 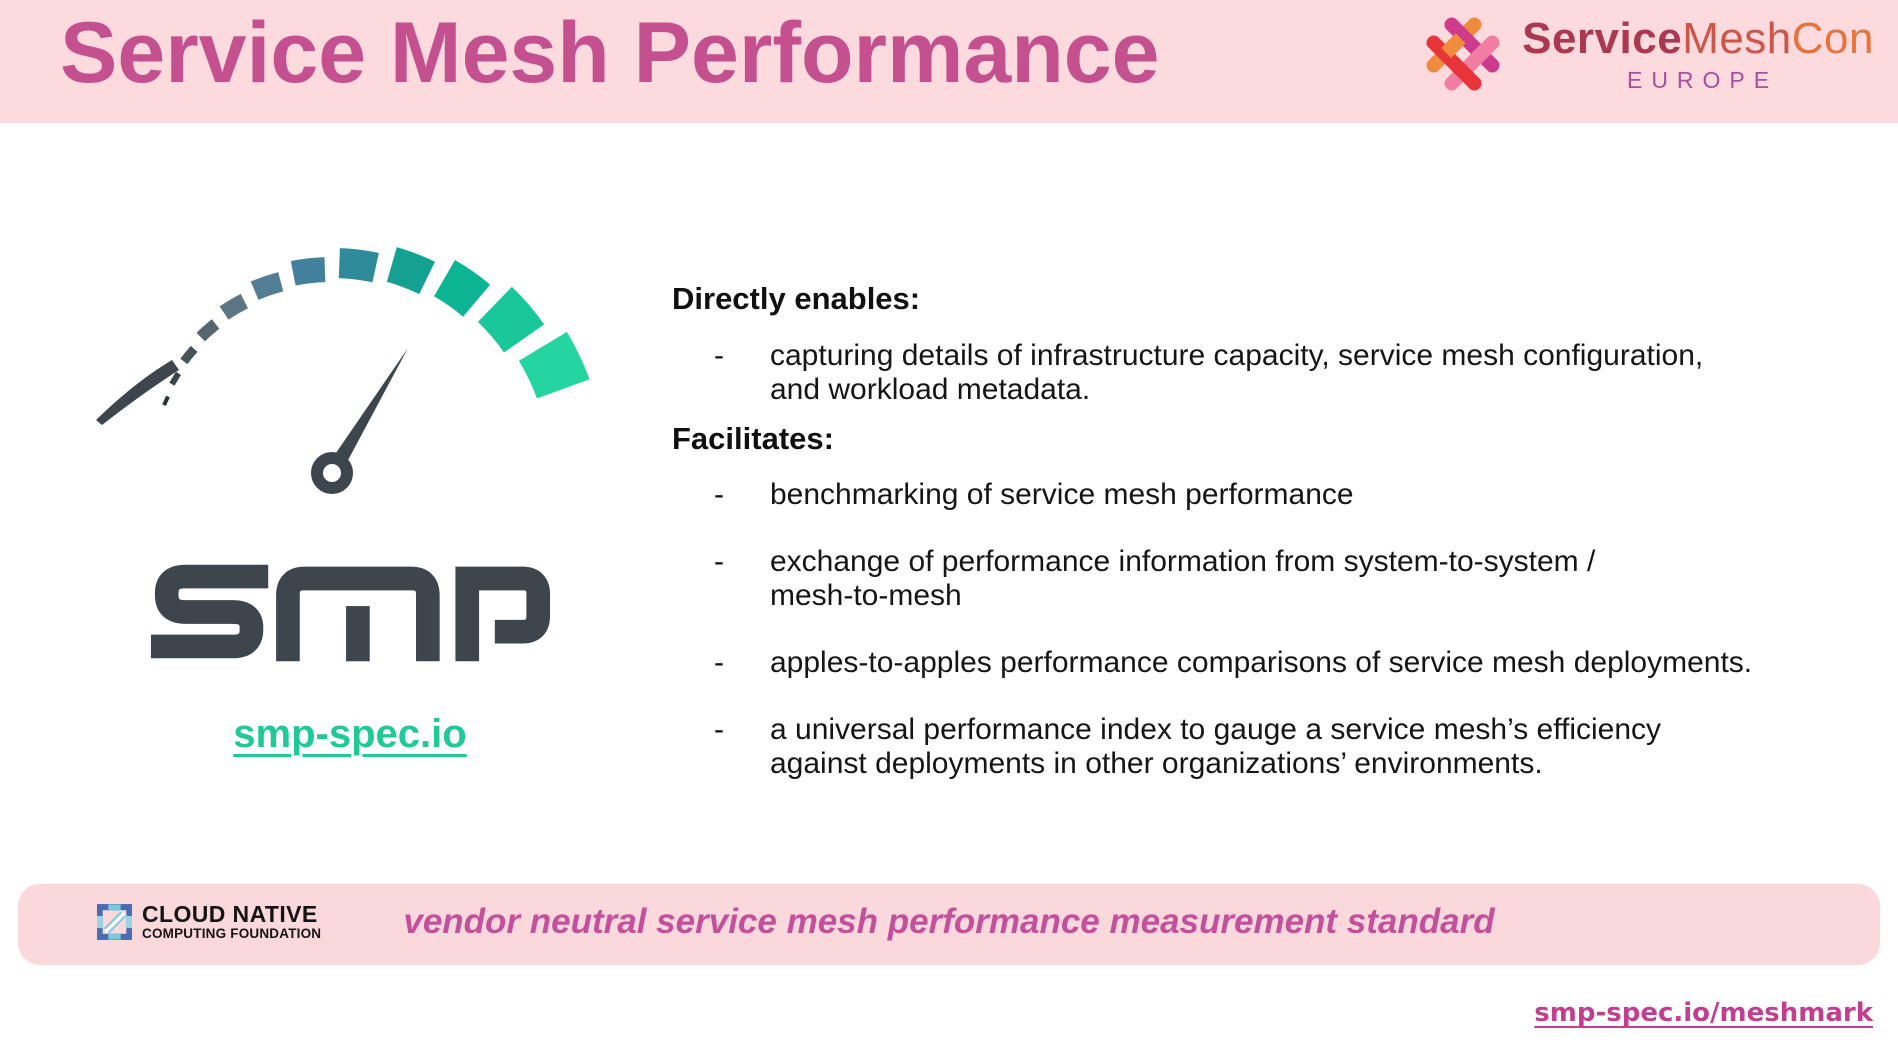 I want to click on smp-letter-m-stem, so click(x=358, y=634).